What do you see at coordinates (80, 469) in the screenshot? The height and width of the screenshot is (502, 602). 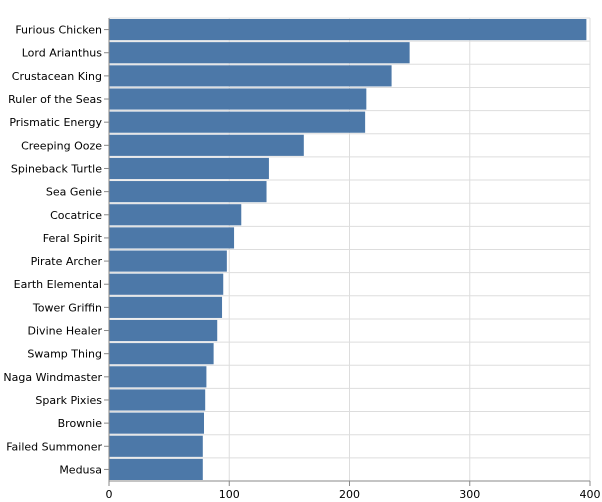 I see `category-label: Medusa` at bounding box center [80, 469].